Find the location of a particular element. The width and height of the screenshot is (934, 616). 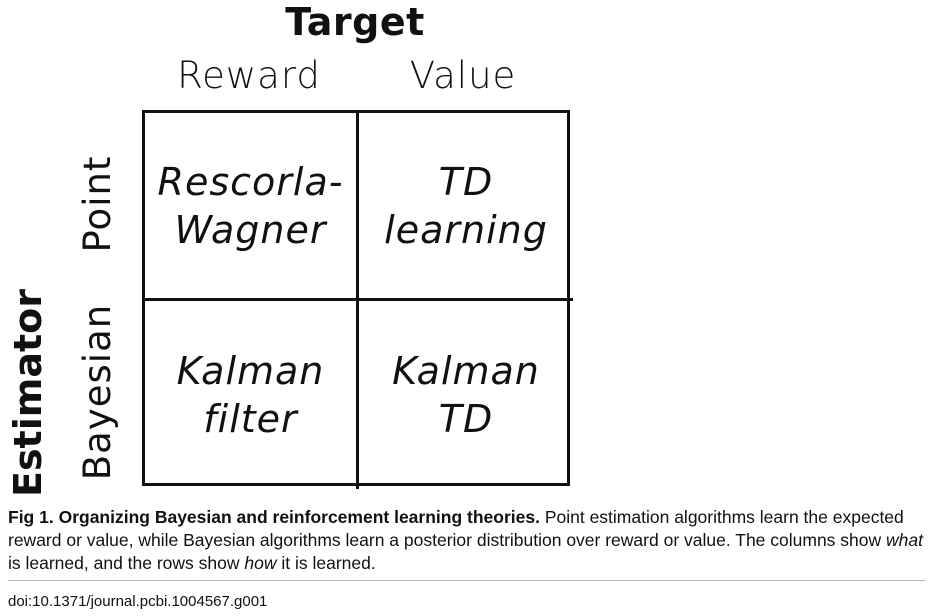

estimator-axis-title: Estimator is located at coordinates (28, 393).